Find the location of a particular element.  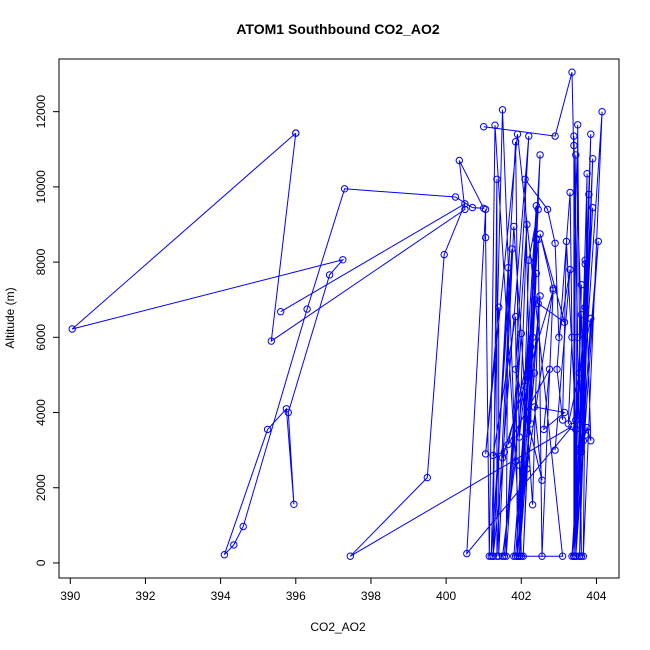

y-axis-label: Altitude (m) is located at coordinates (10, 317).